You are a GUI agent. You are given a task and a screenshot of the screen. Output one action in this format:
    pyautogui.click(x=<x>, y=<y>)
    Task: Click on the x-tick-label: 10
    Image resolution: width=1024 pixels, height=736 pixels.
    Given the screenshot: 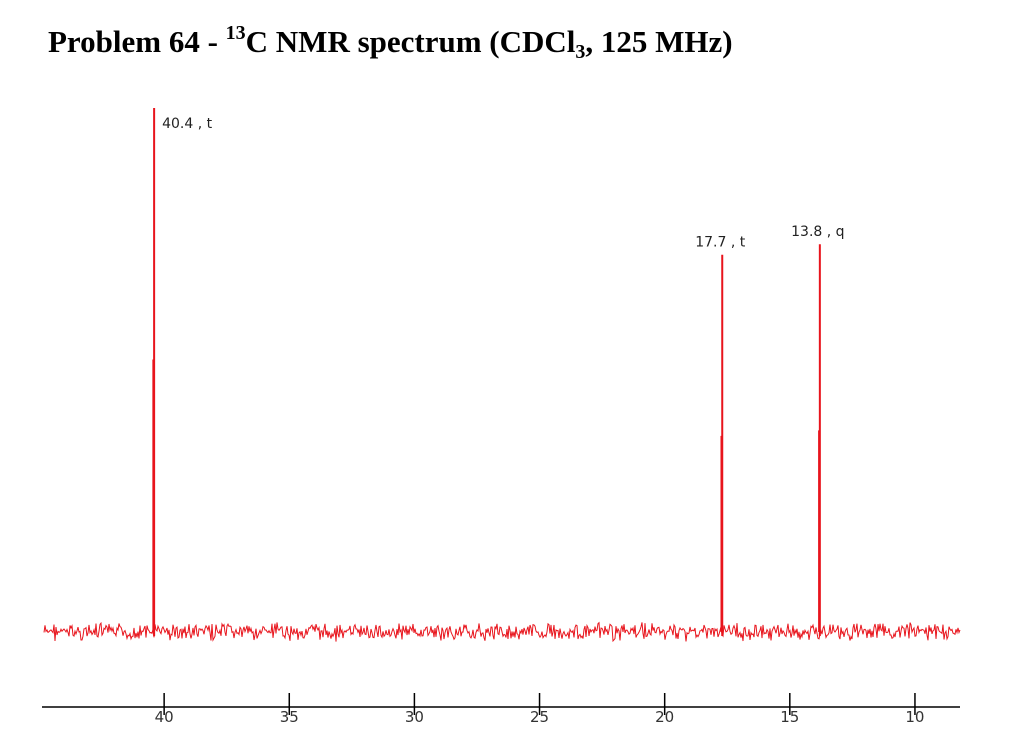 What is the action you would take?
    pyautogui.click(x=914, y=717)
    